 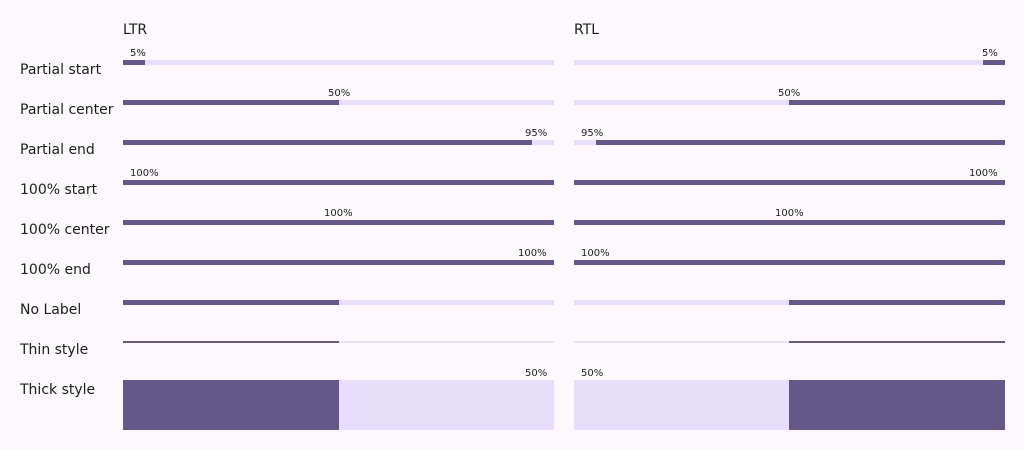 What do you see at coordinates (55, 270) in the screenshot?
I see `row-label: 100% end` at bounding box center [55, 270].